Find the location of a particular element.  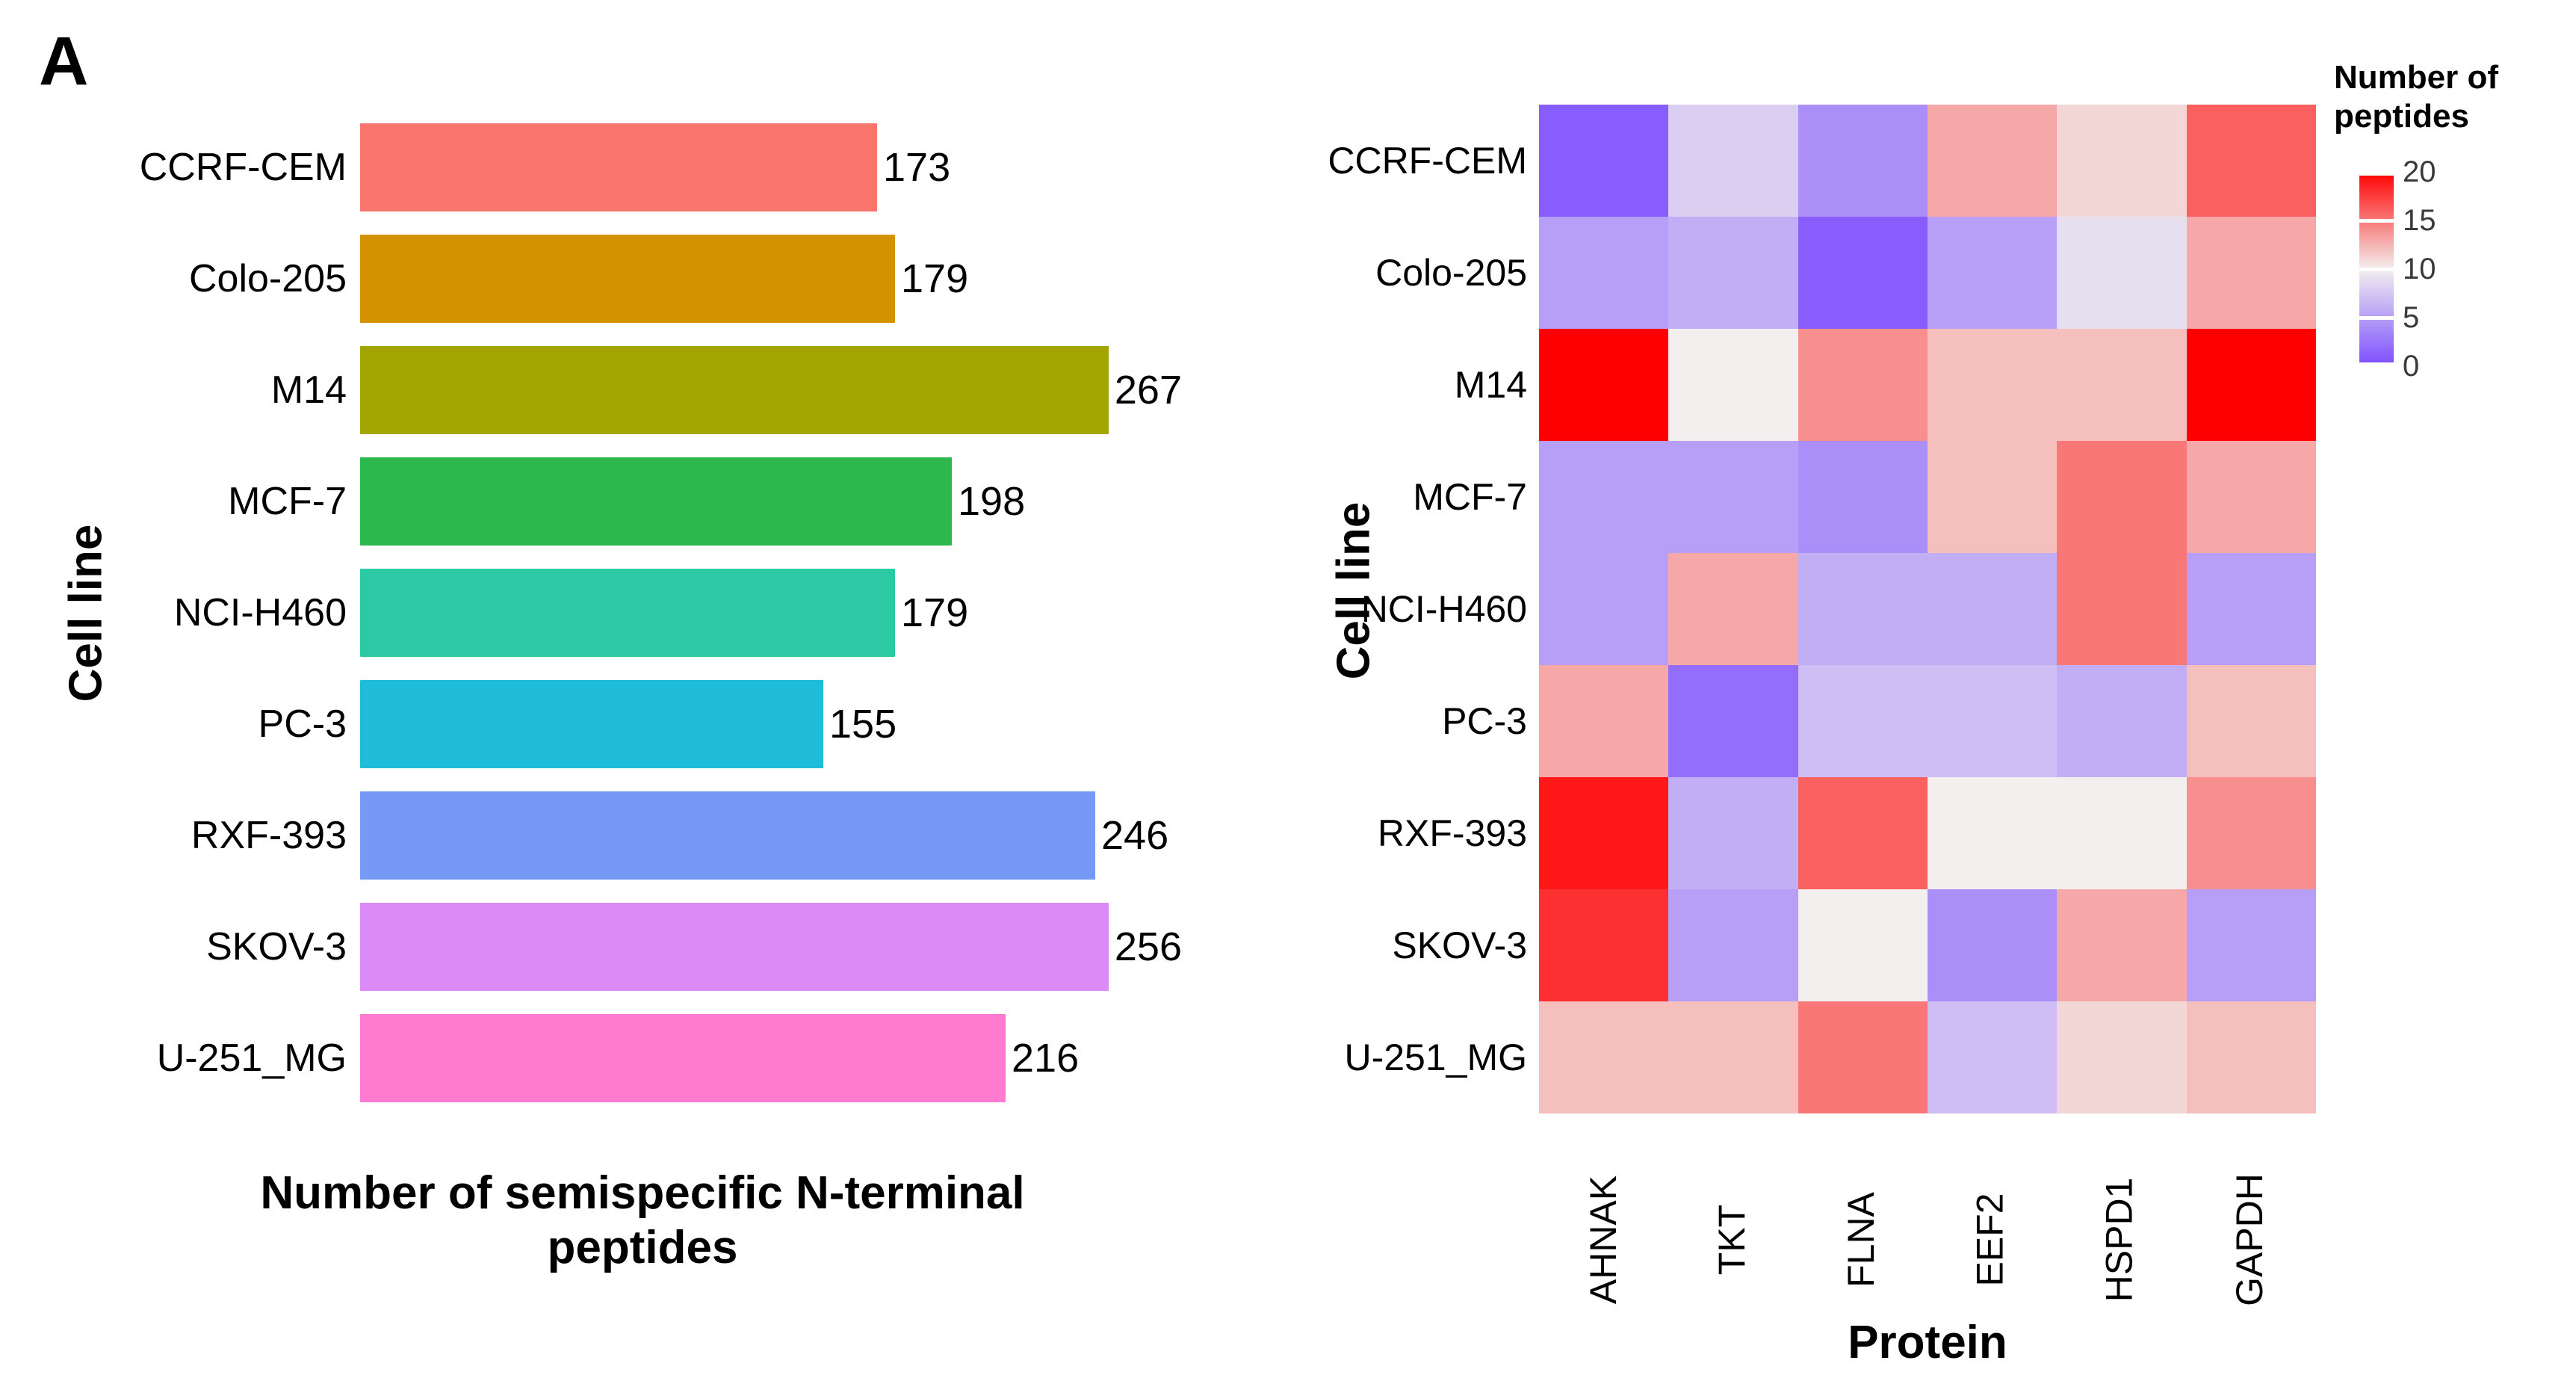

panel-a-y-axis-title: Cell line is located at coordinates (86, 613).